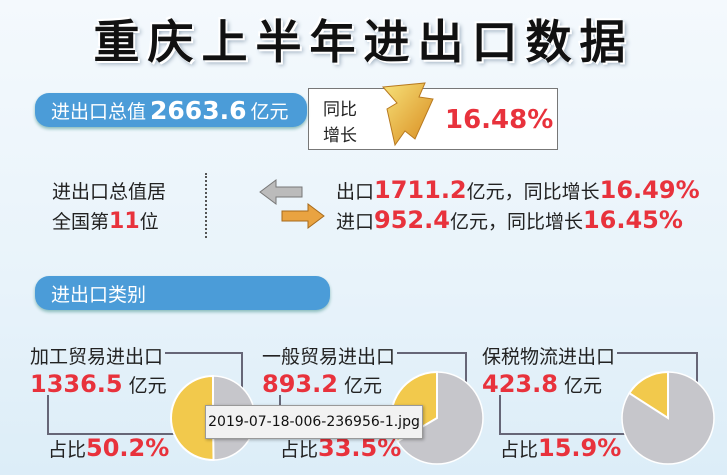 This screenshot has height=475, width=727. Describe the element at coordinates (340, 136) in the screenshot. I see `growth-label-2: 增长` at that location.